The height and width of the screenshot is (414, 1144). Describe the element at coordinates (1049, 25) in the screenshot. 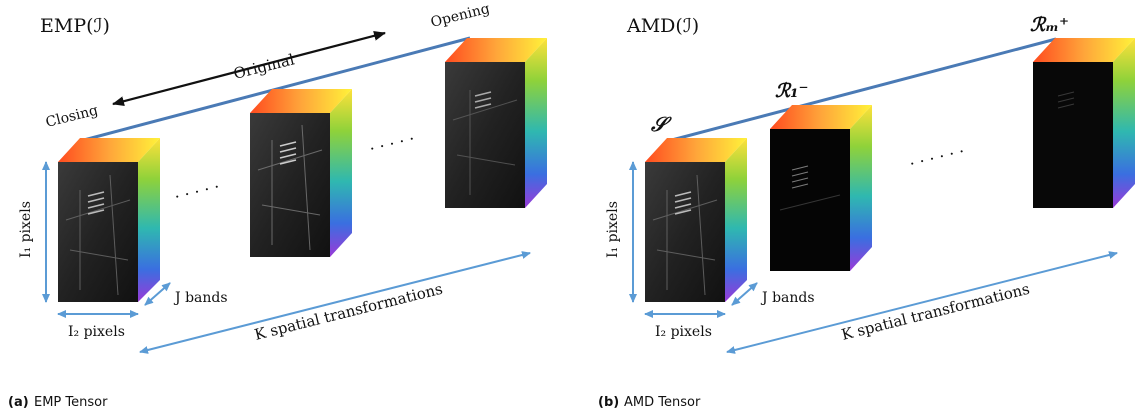

I see `label-rm-plus: ℛₘ⁺` at that location.